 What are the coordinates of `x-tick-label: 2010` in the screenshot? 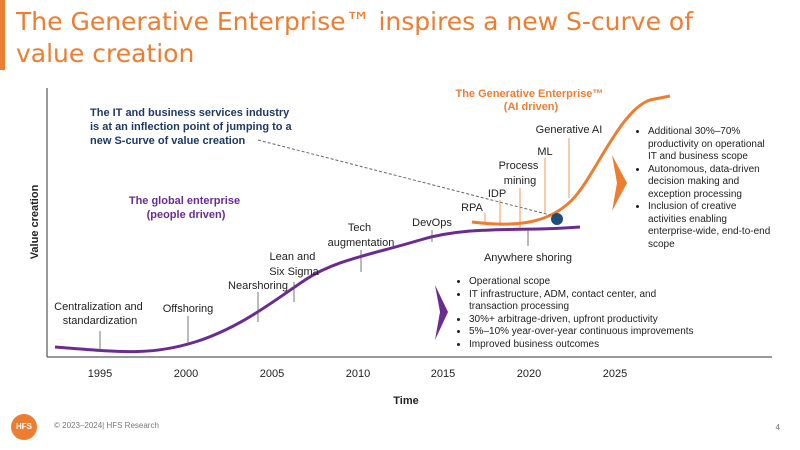 It's located at (358, 374).